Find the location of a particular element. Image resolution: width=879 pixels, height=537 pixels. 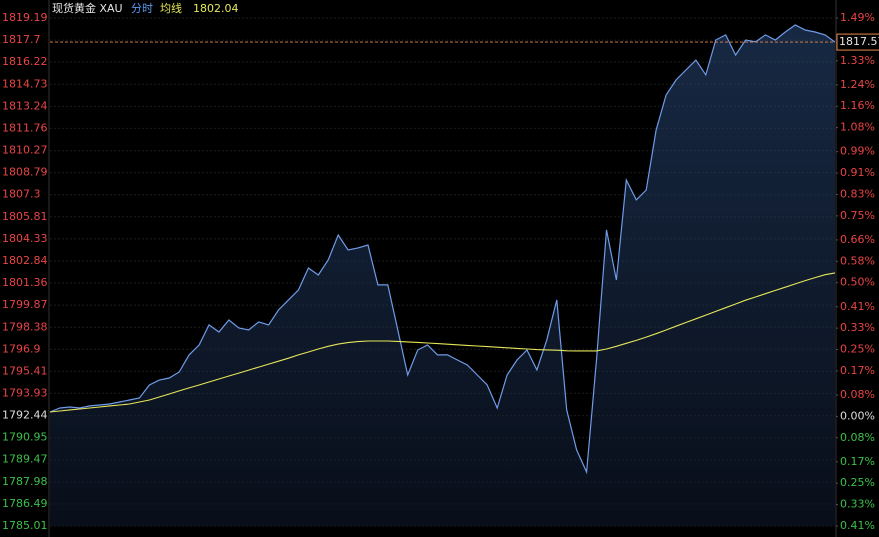

y2-tick-label: 1.16% is located at coordinates (857, 105).